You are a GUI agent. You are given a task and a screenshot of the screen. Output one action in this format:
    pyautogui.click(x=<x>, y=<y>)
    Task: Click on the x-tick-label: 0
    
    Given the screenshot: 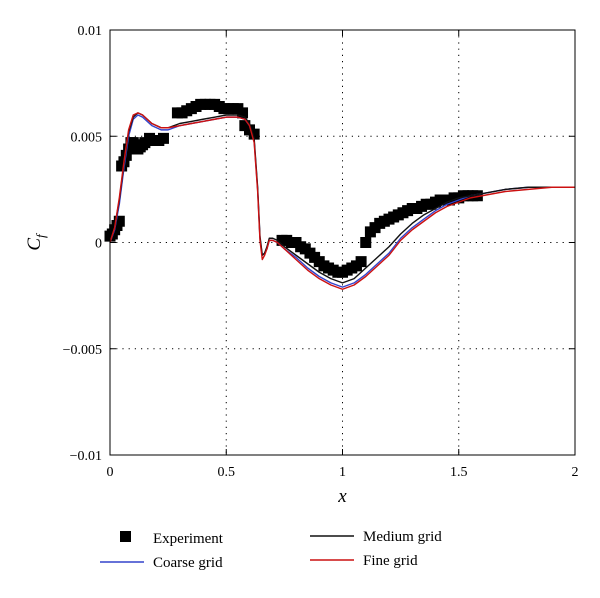 What is the action you would take?
    pyautogui.click(x=110, y=472)
    